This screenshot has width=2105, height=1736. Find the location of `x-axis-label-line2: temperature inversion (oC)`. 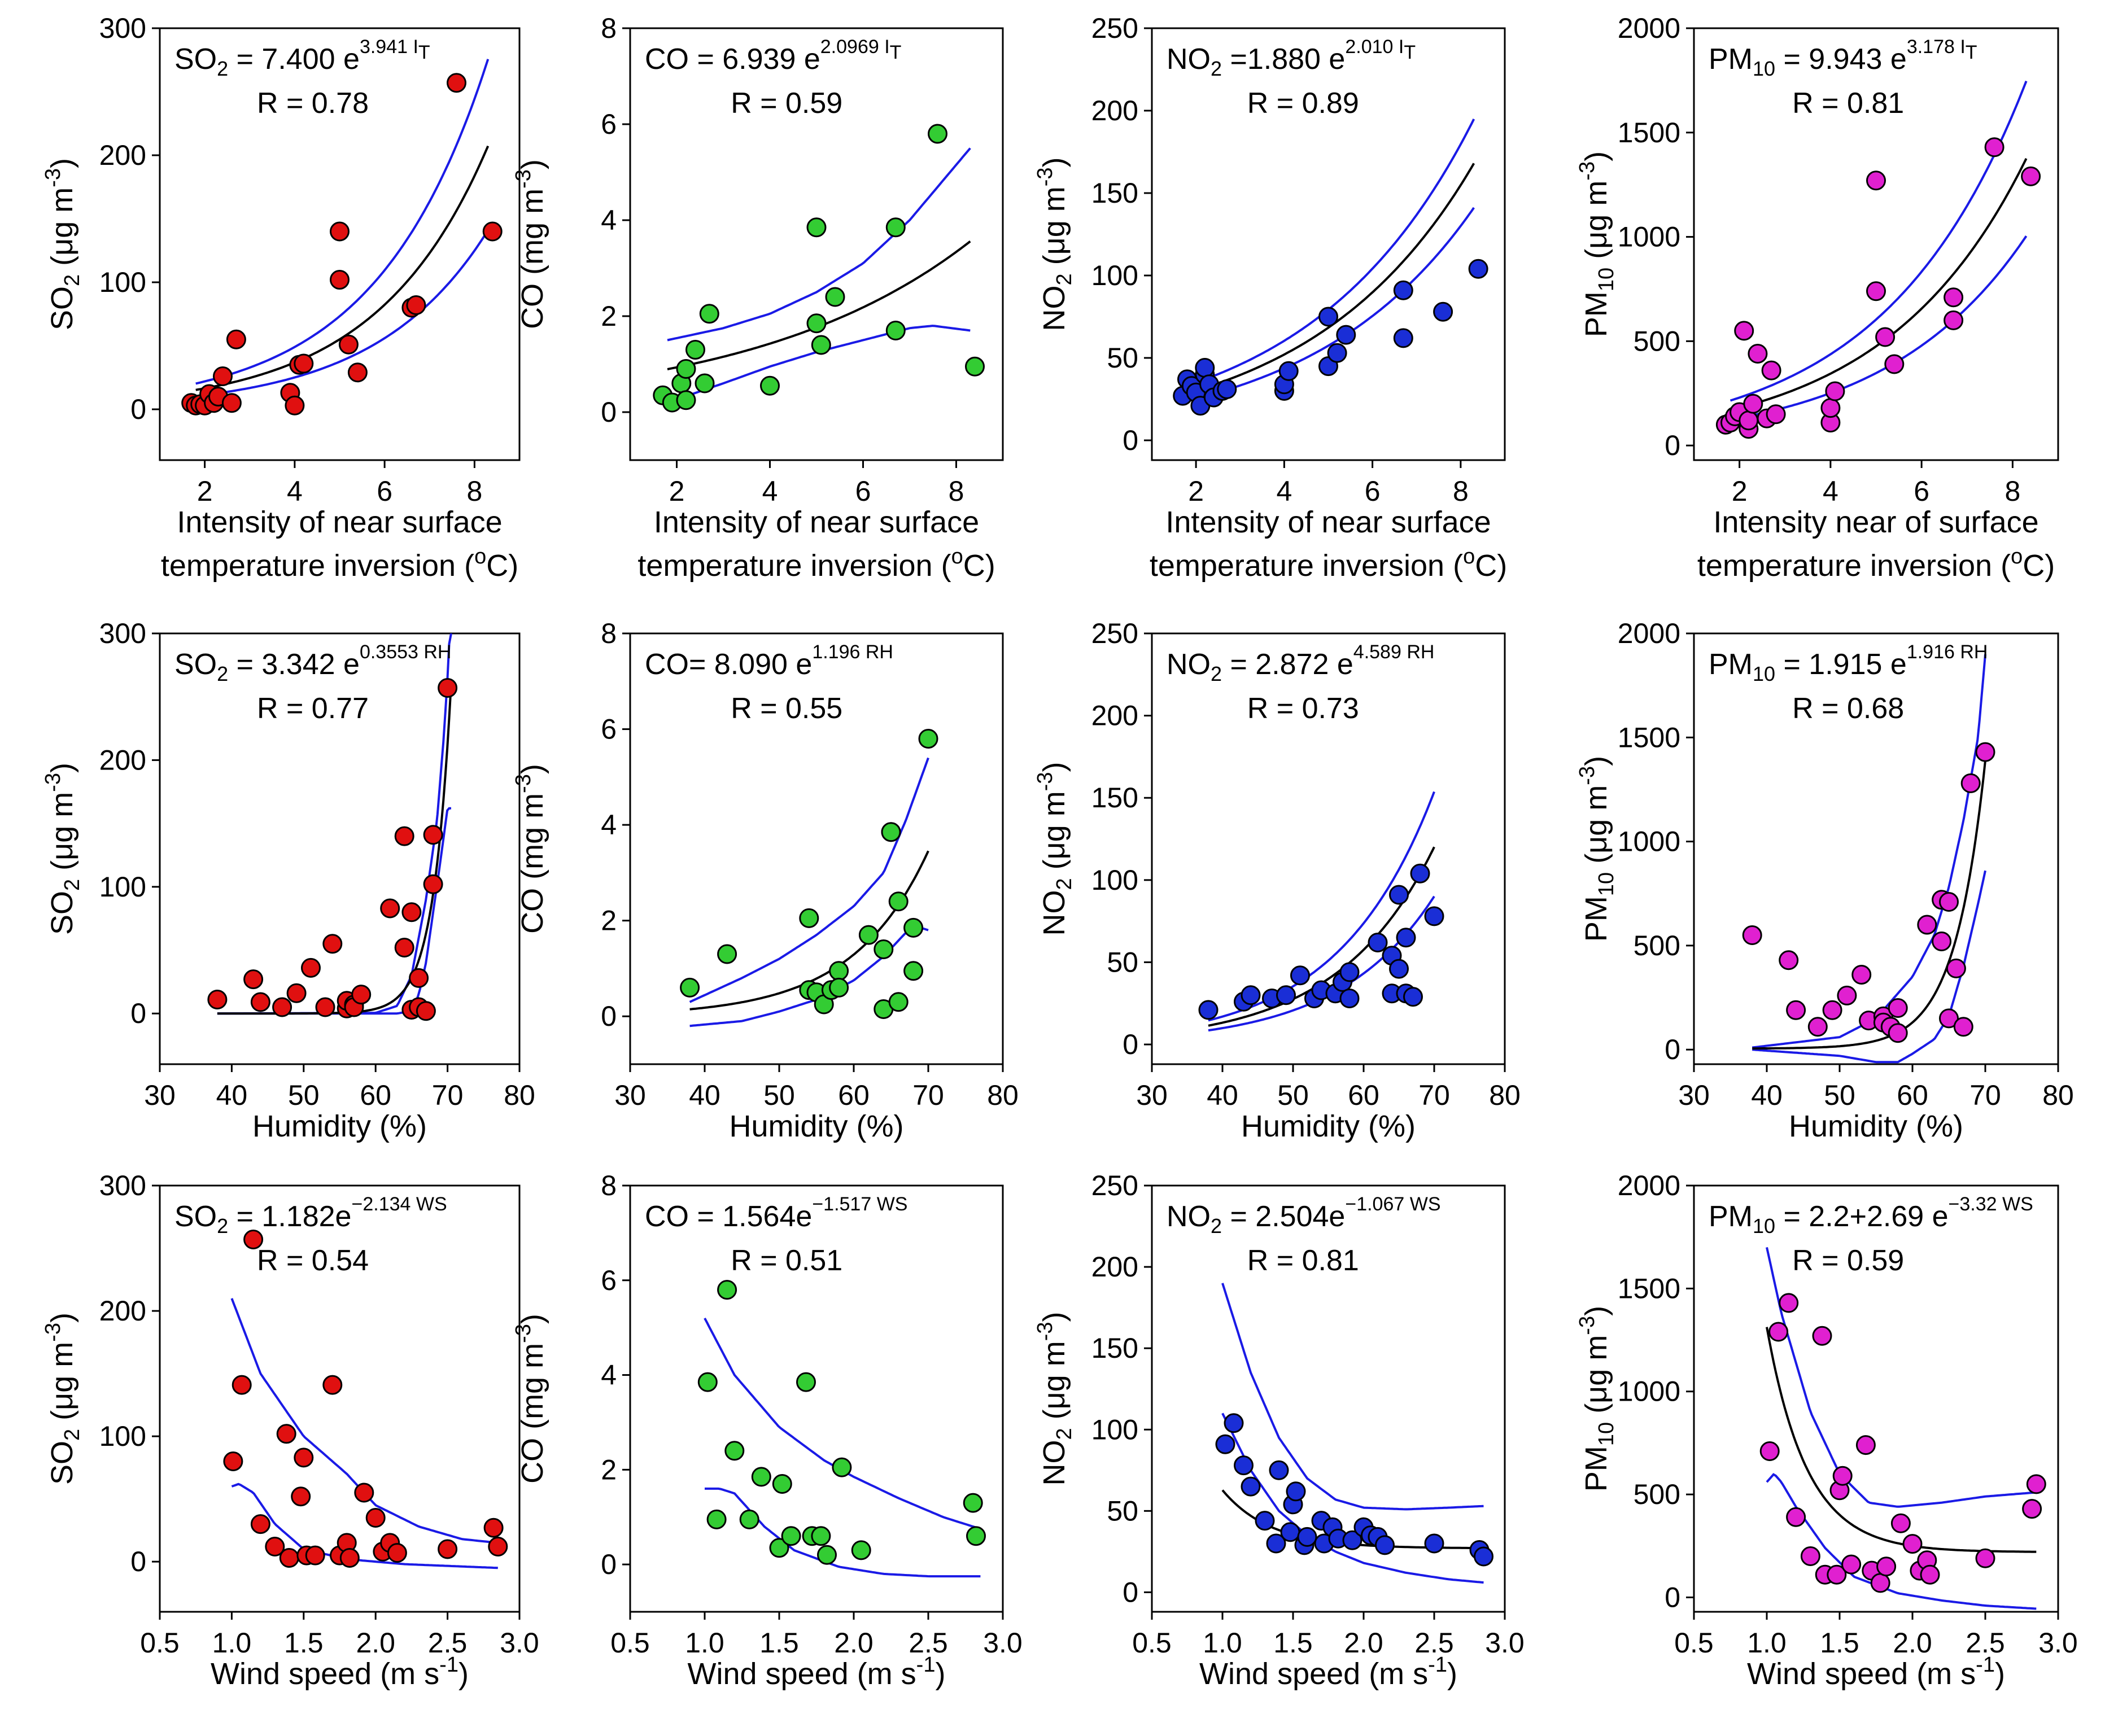

x-axis-label-line2: temperature inversion (oC) is located at coordinates (1876, 564).